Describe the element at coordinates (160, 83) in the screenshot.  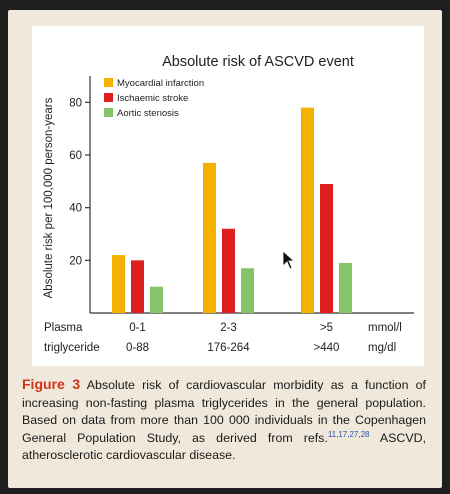
I see `legend-label: Myocardial infarction` at that location.